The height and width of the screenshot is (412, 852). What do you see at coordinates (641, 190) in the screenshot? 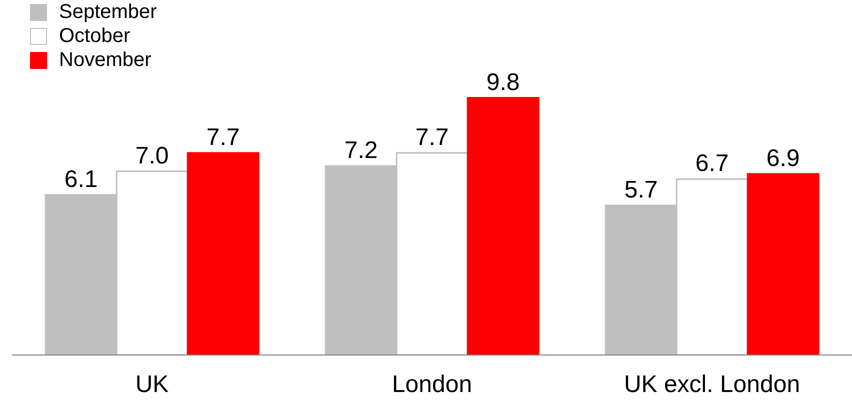
I see `data-label: 5.7` at bounding box center [641, 190].